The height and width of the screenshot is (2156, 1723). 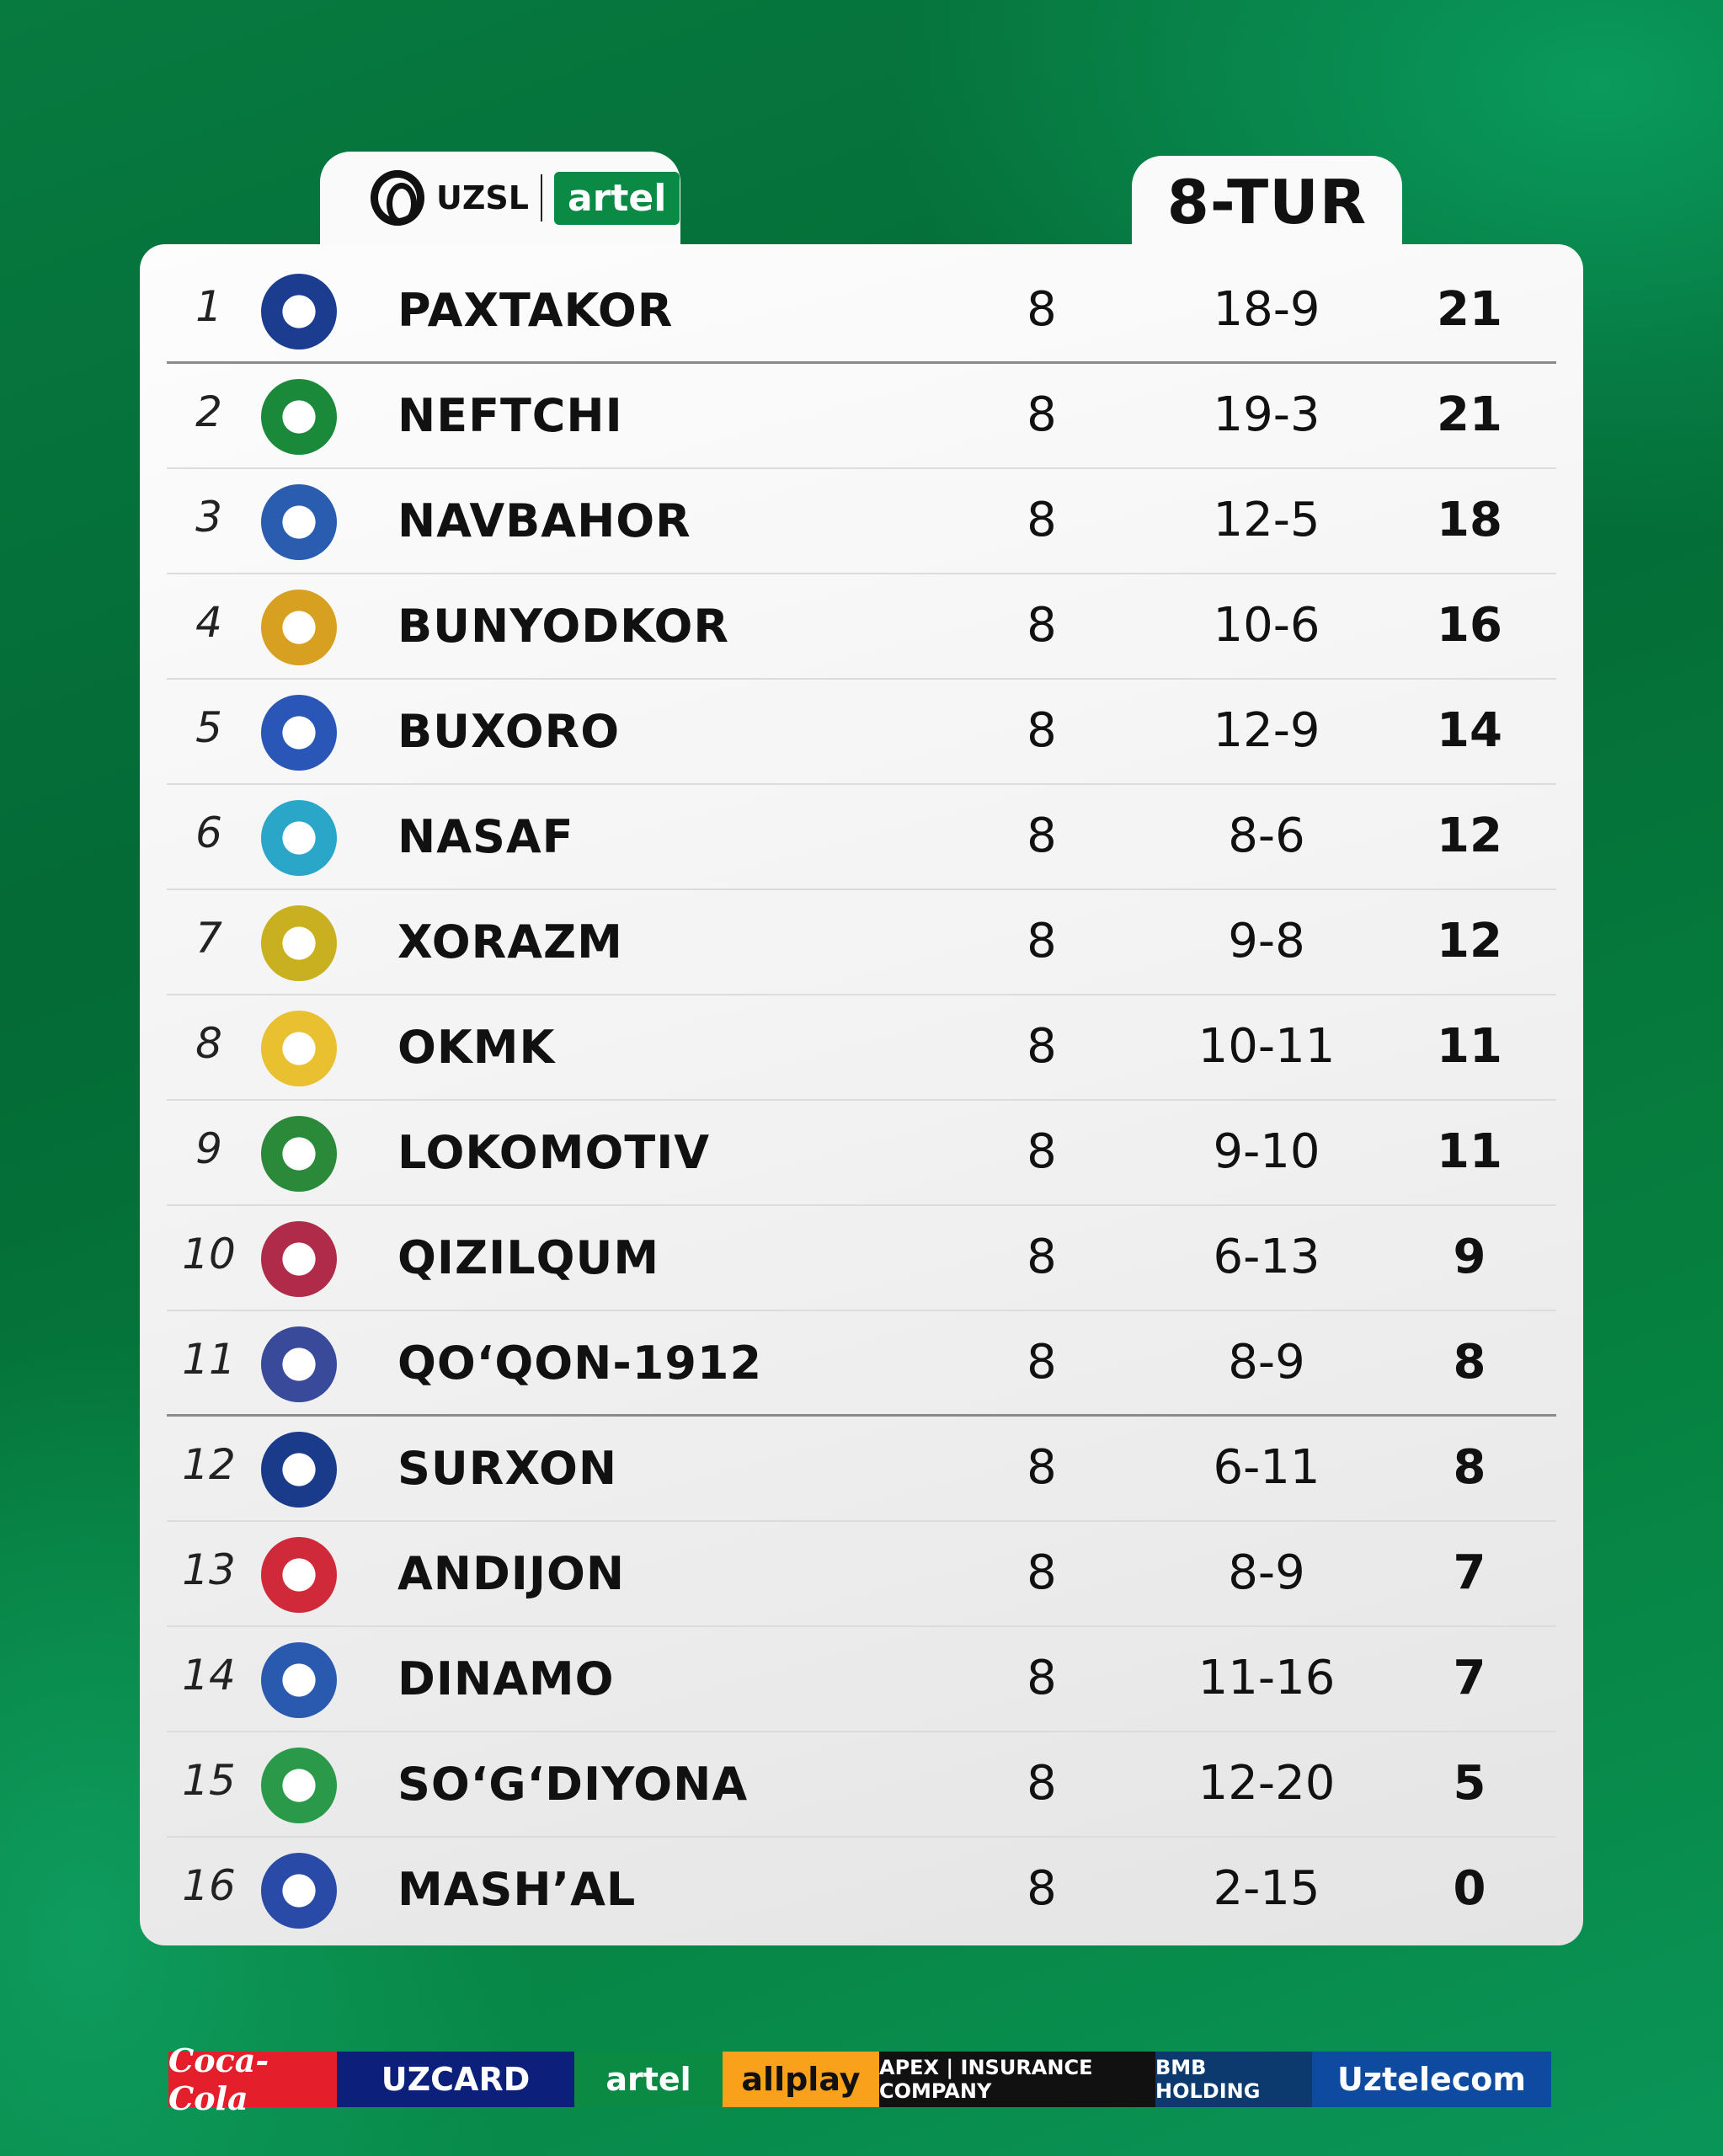 What do you see at coordinates (563, 626) in the screenshot?
I see `team-name: BUNYODKOR` at bounding box center [563, 626].